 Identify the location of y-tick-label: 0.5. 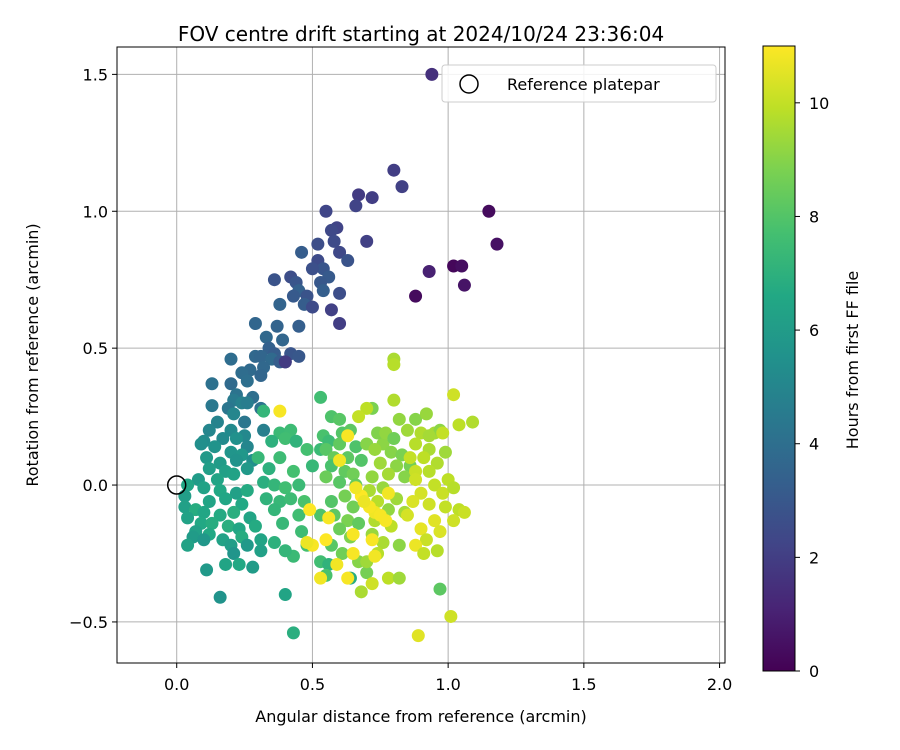
(95, 348).